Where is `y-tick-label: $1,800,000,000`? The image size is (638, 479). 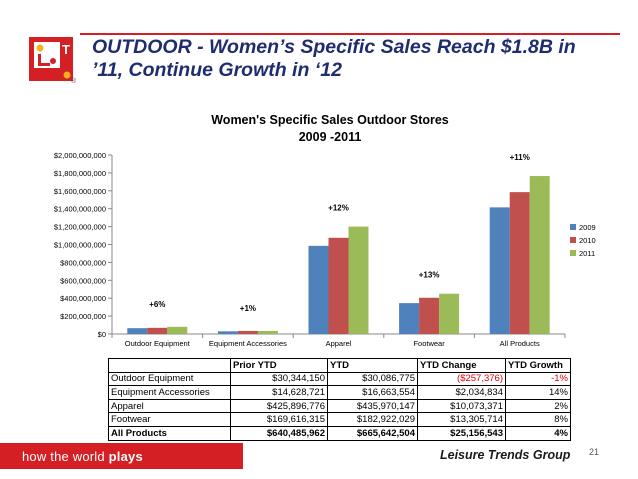
y-tick-label: $1,800,000,000 is located at coordinates (80, 173).